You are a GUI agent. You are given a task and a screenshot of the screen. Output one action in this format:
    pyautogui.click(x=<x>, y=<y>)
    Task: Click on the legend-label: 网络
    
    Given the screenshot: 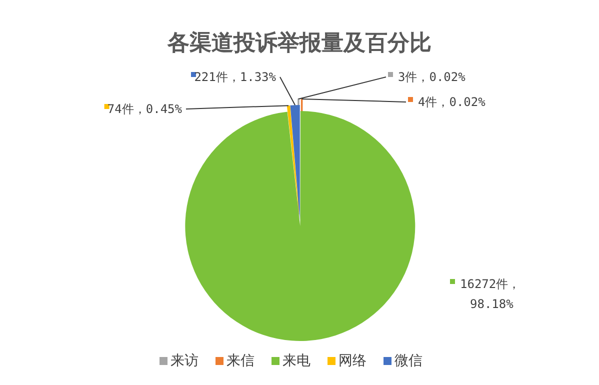 What is the action you would take?
    pyautogui.click(x=352, y=360)
    